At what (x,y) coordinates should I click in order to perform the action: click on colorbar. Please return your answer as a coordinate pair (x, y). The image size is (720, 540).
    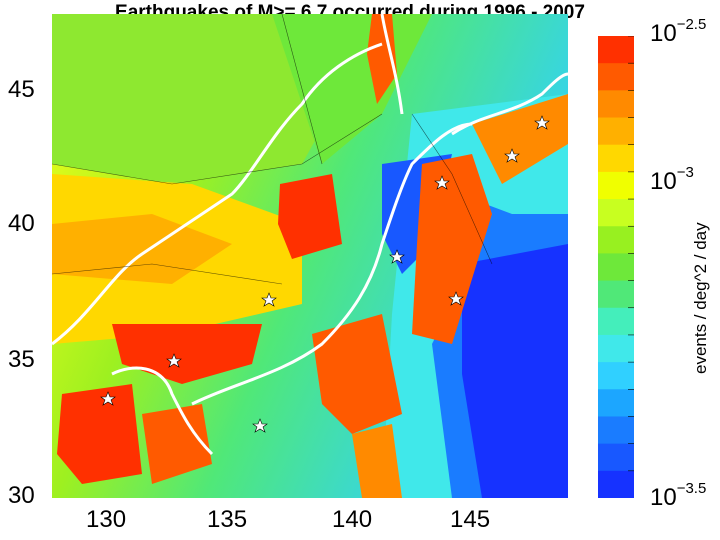
    Looking at the image, I should click on (616, 267).